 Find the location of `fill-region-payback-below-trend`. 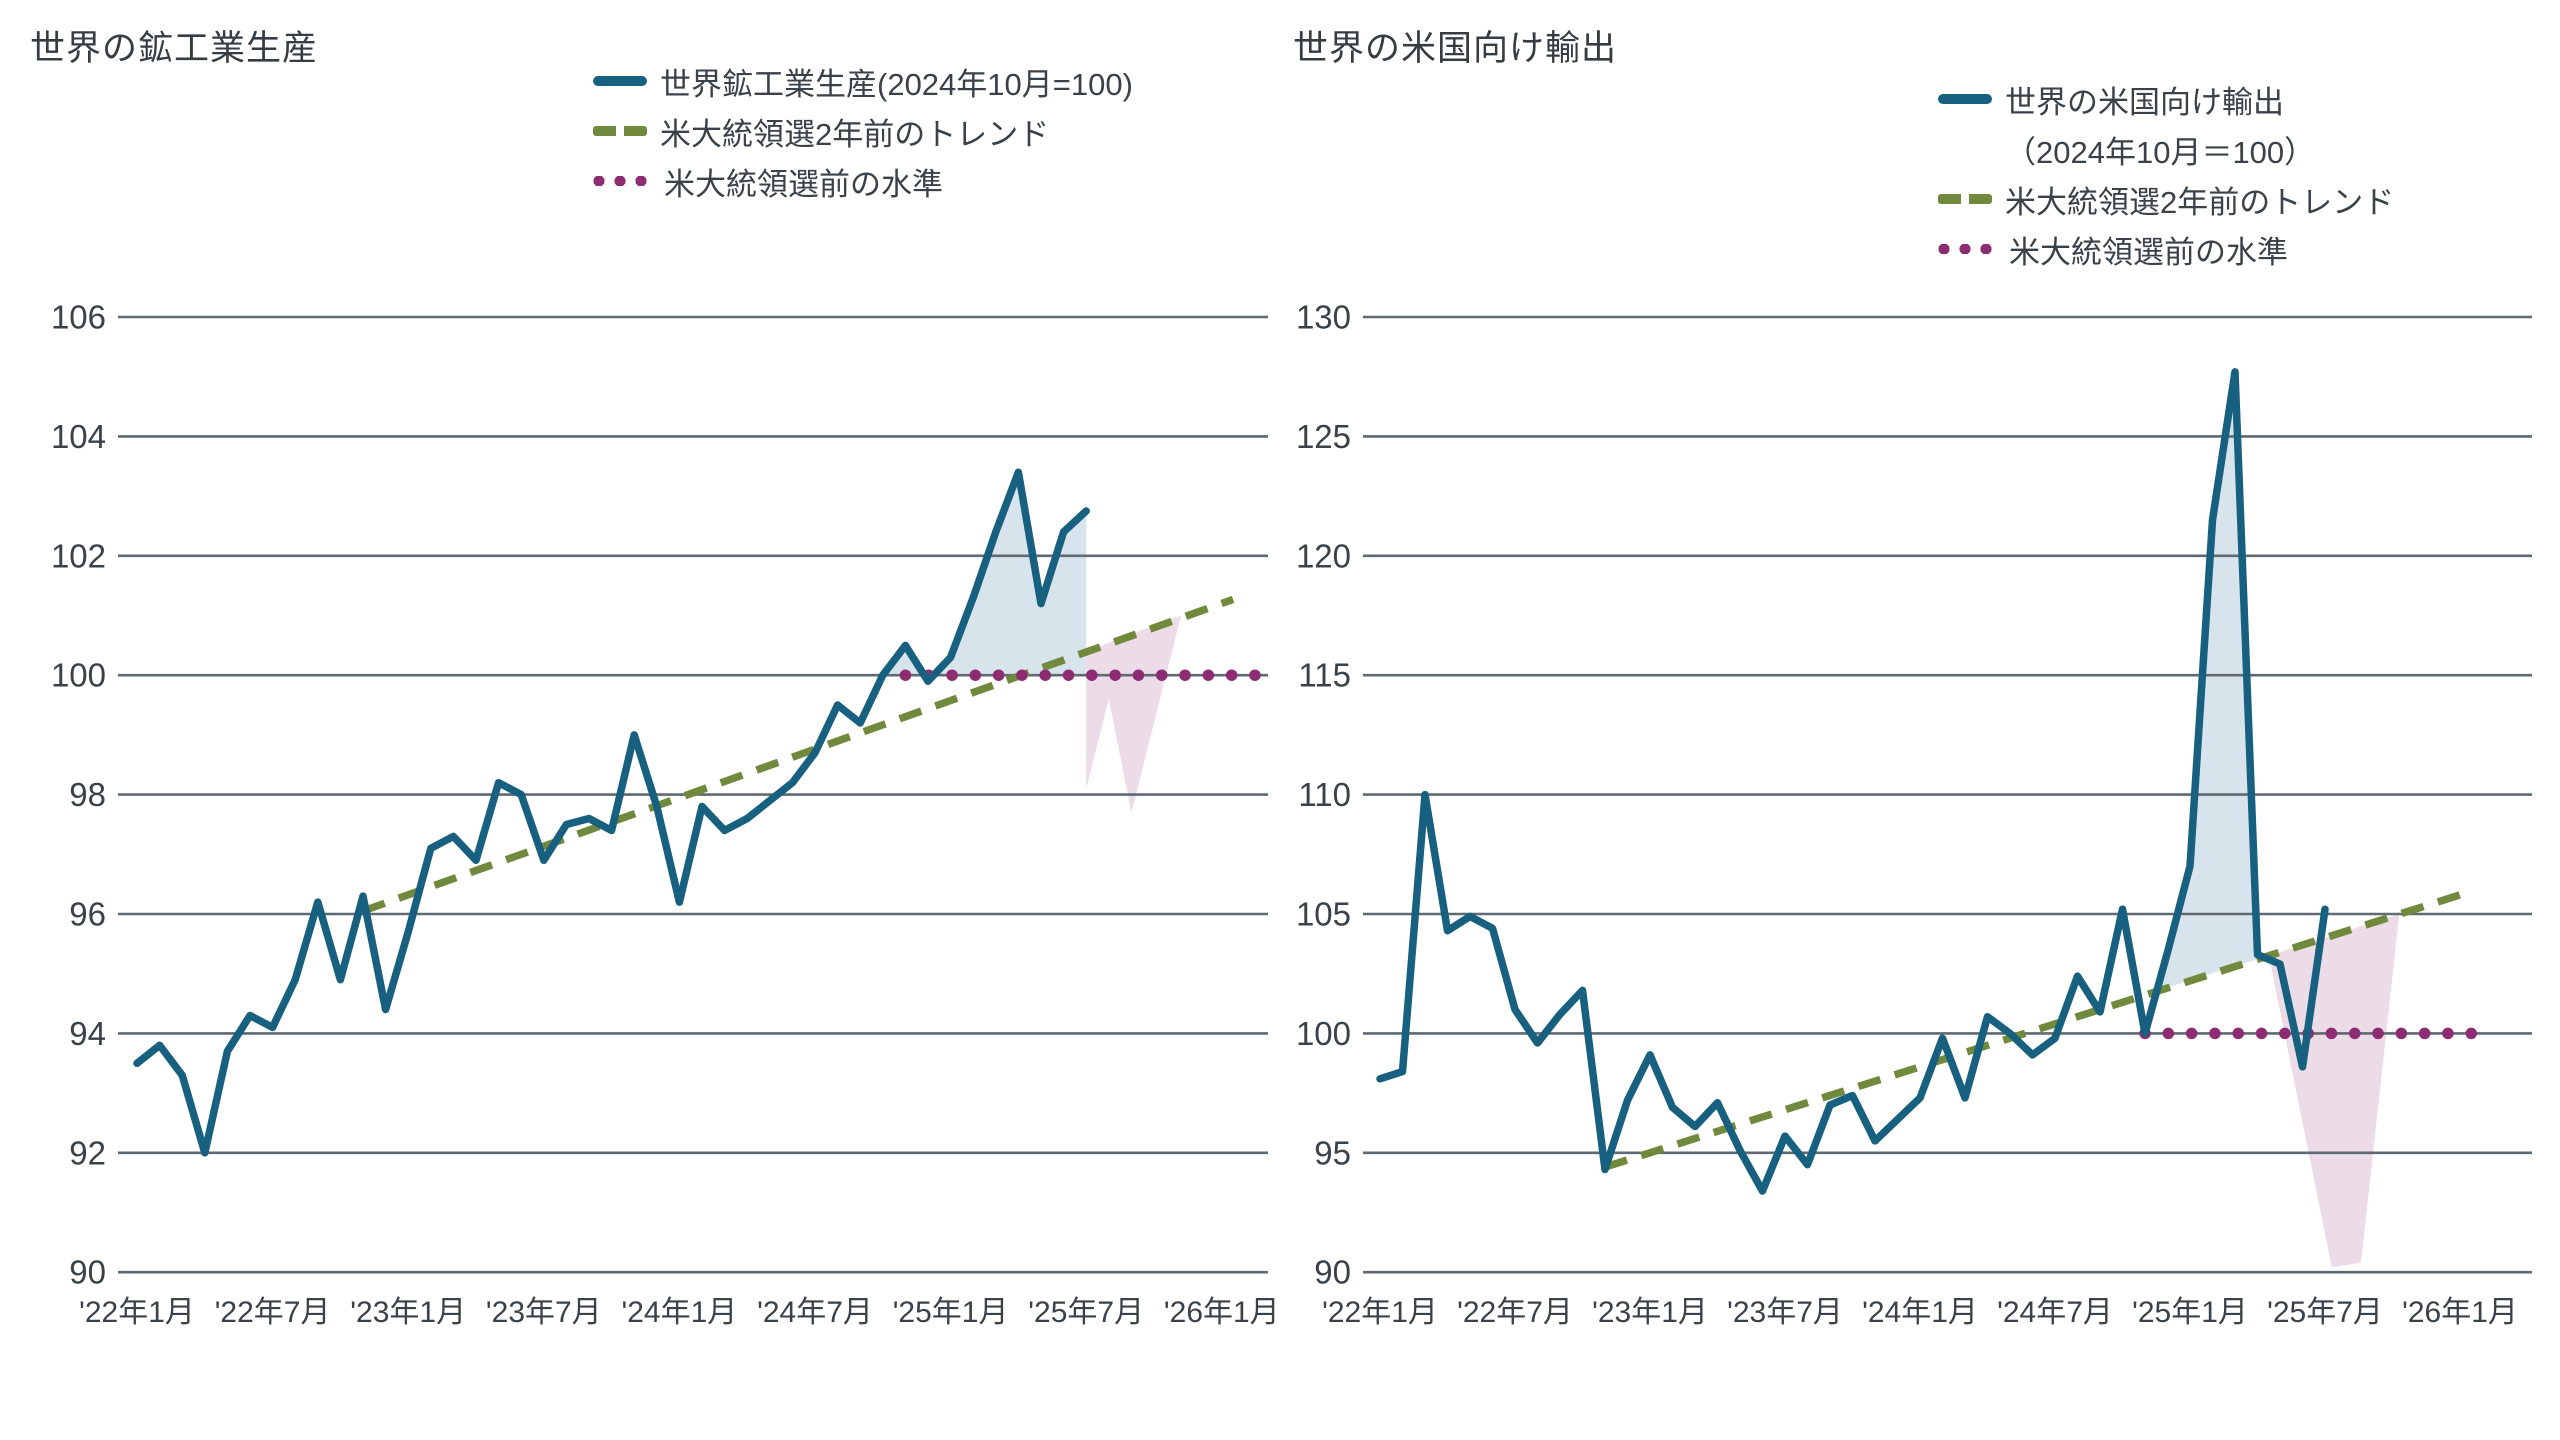

fill-region-payback-below-trend is located at coordinates (2334, 1091).